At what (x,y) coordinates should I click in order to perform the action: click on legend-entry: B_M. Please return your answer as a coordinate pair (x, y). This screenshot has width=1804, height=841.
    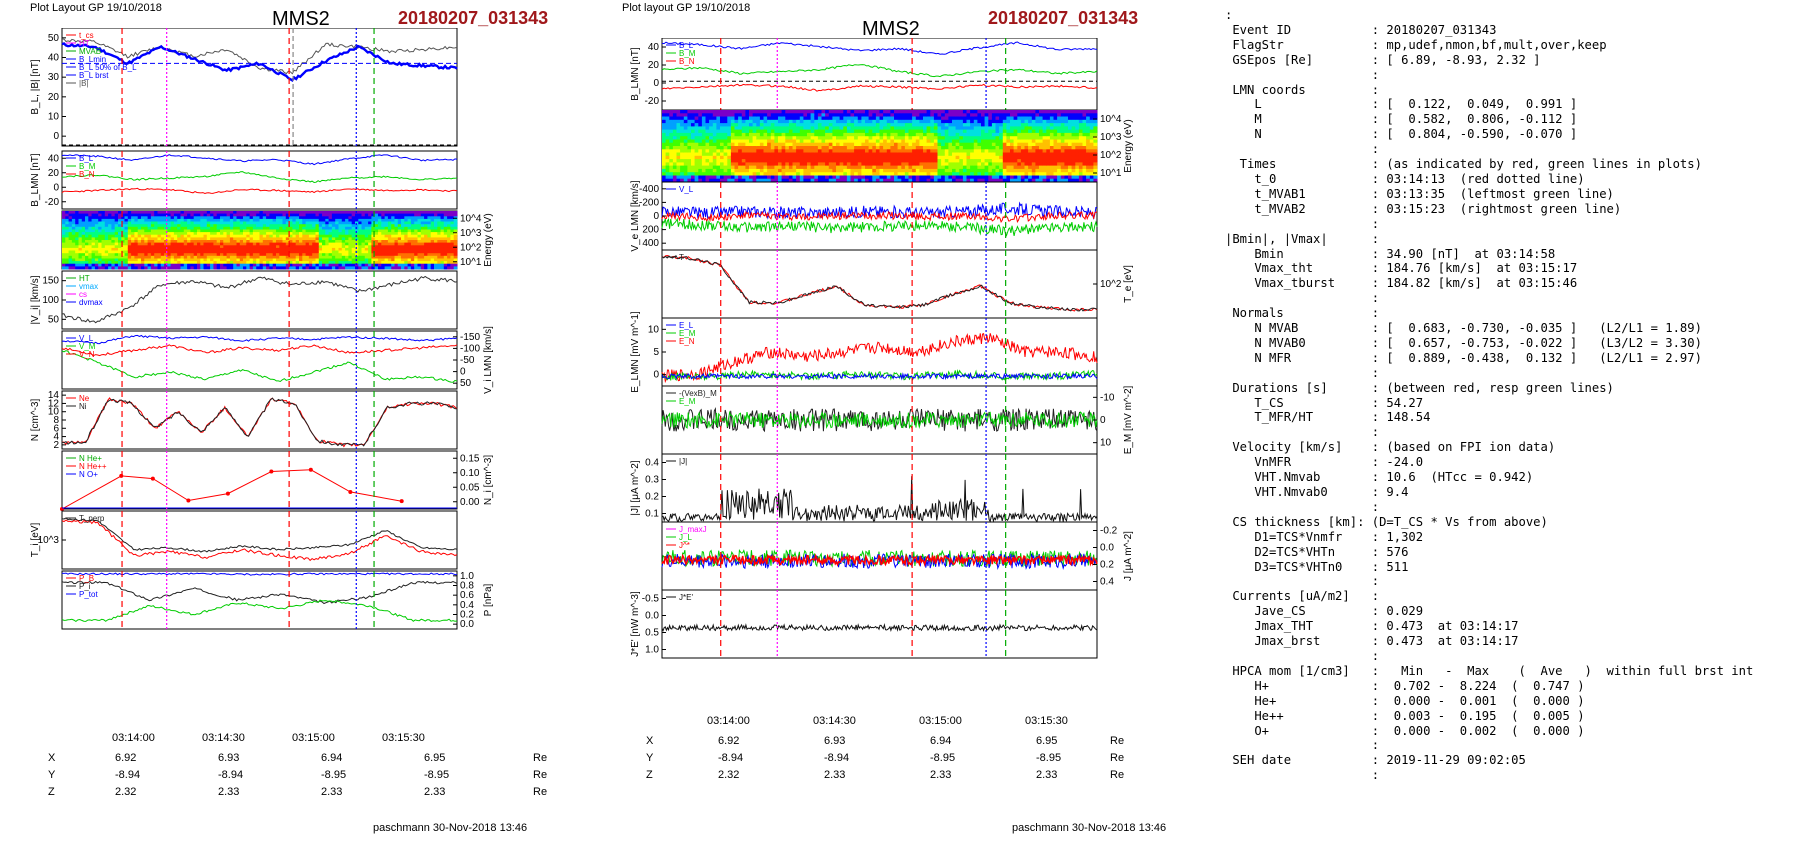
    Looking at the image, I should click on (687, 53).